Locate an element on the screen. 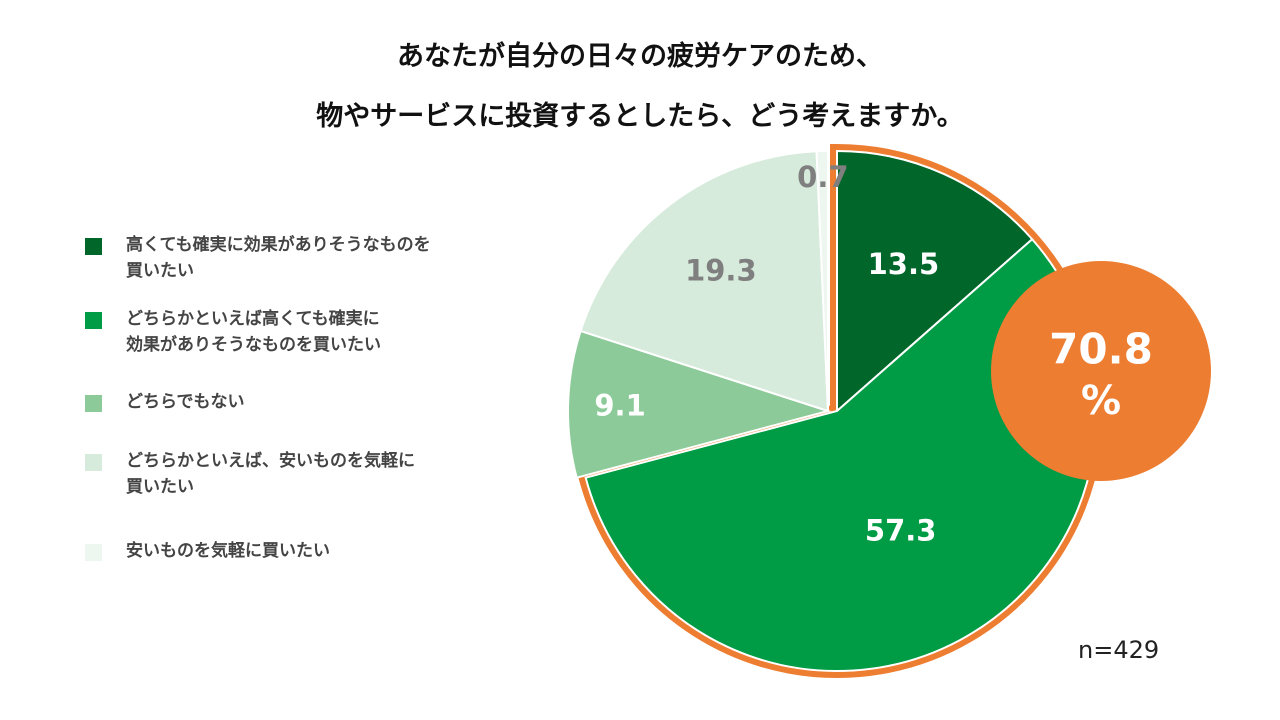 Image resolution: width=1280 pixels, height=720 pixels. highlight-value: 70.8 is located at coordinates (1101, 349).